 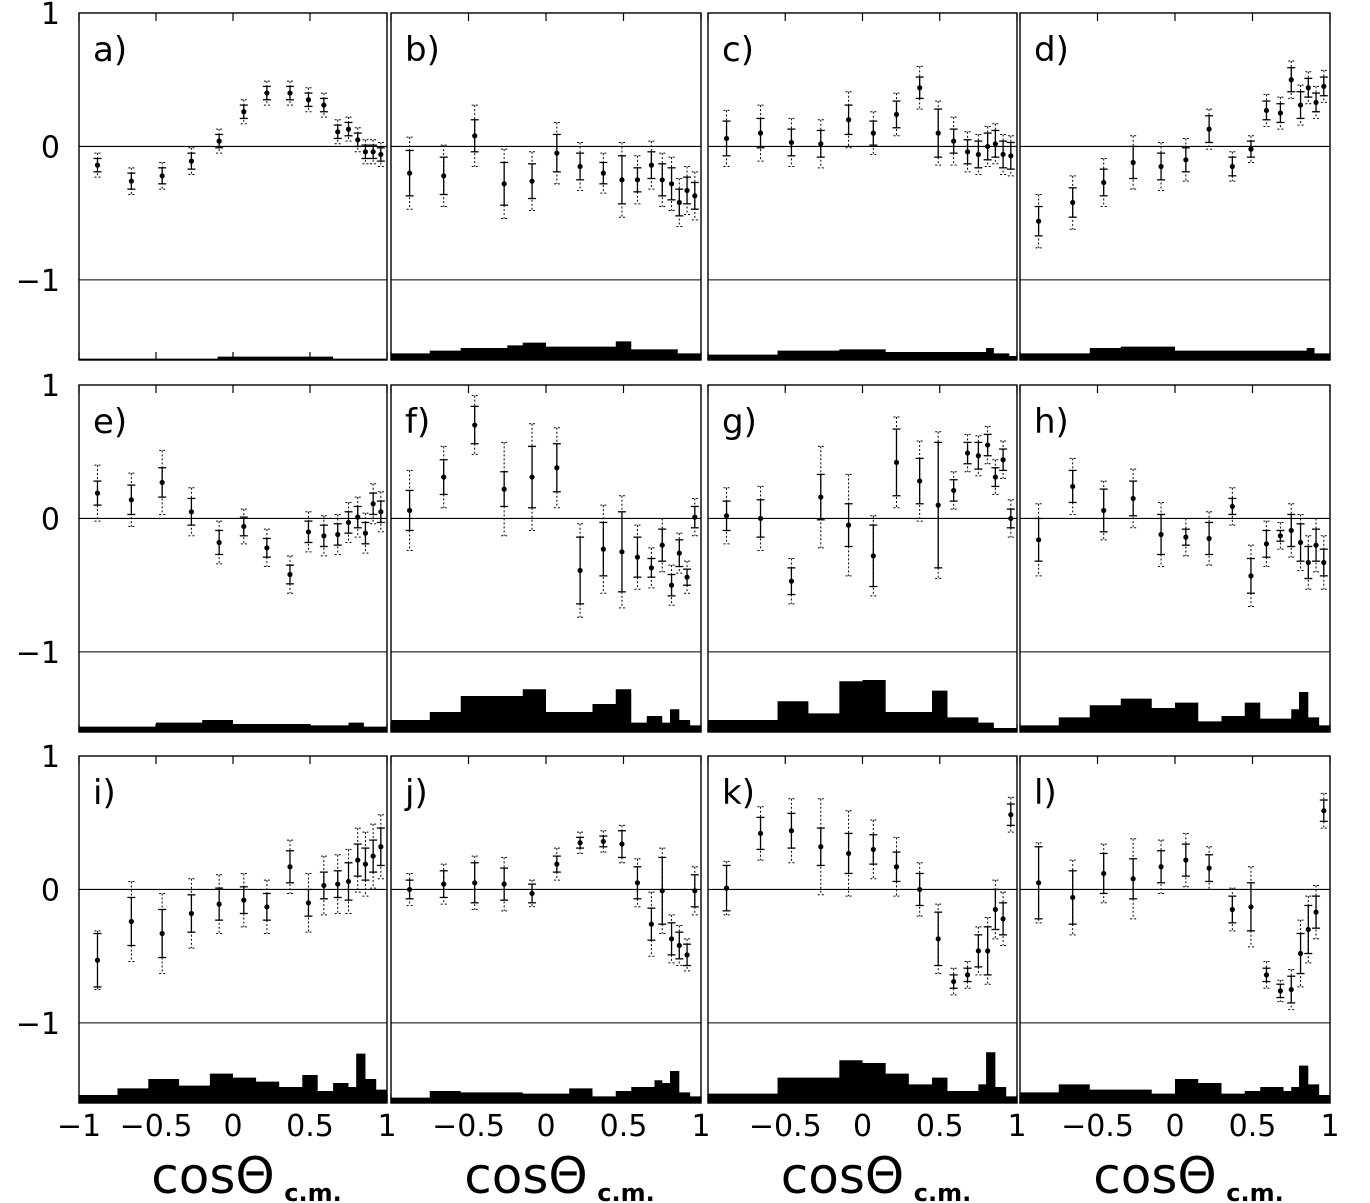 What do you see at coordinates (1051, 422) in the screenshot?
I see `panel-label: h)` at bounding box center [1051, 422].